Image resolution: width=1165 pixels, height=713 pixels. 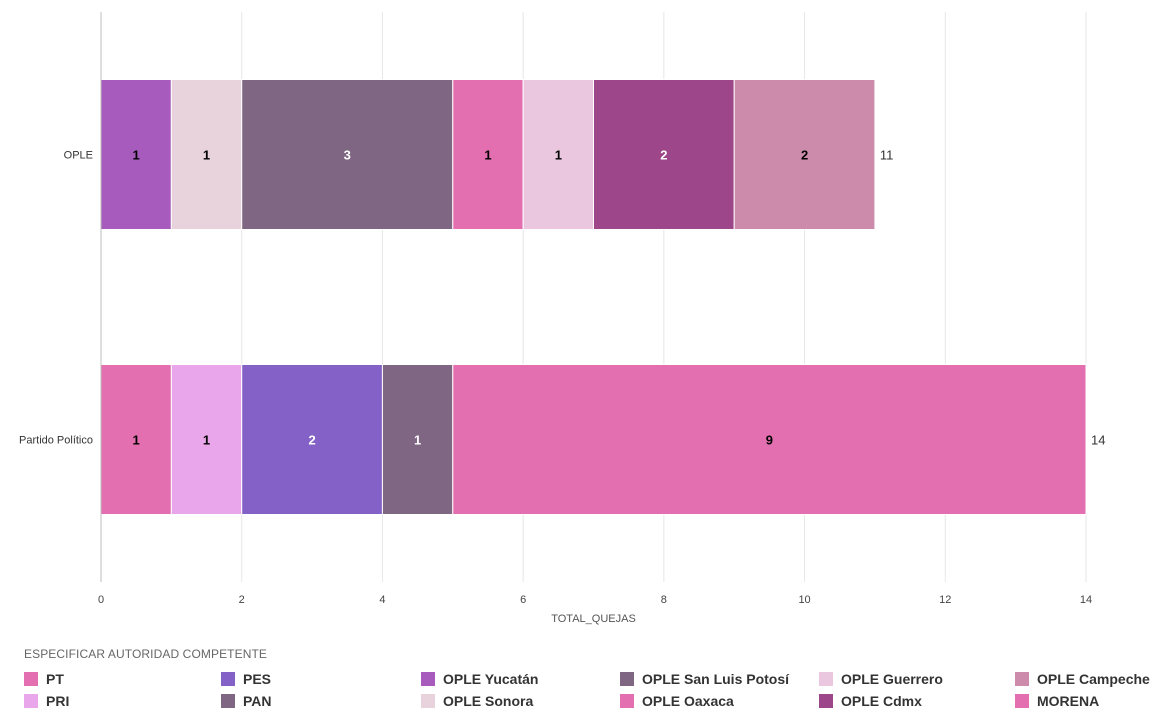 I want to click on legend-label: MORENA, so click(x=1068, y=701).